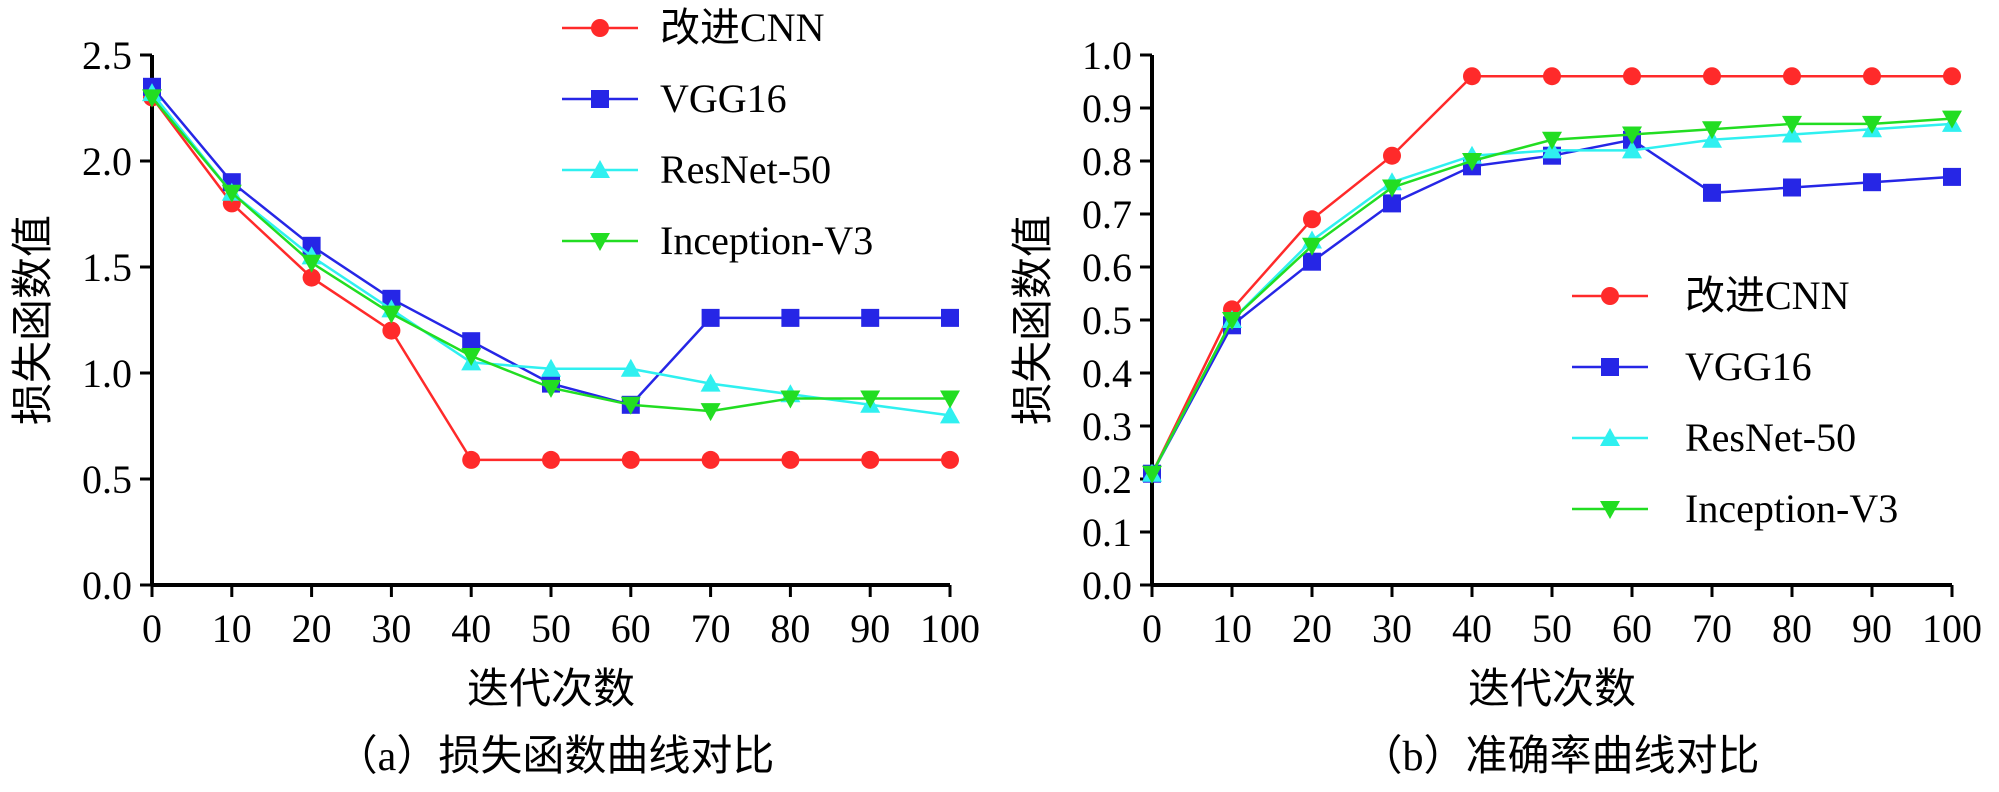 This screenshot has width=1999, height=792. I want to click on panel-a-caption: （a）损失函数曲线对比, so click(555, 757).